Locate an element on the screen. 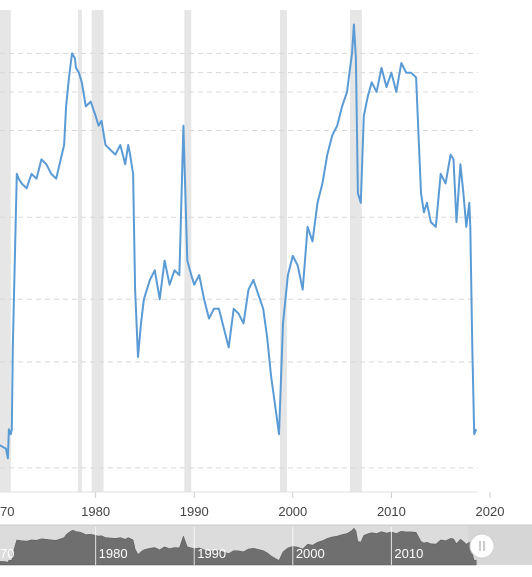  navigator-tick-label: 1980 is located at coordinates (113, 553).